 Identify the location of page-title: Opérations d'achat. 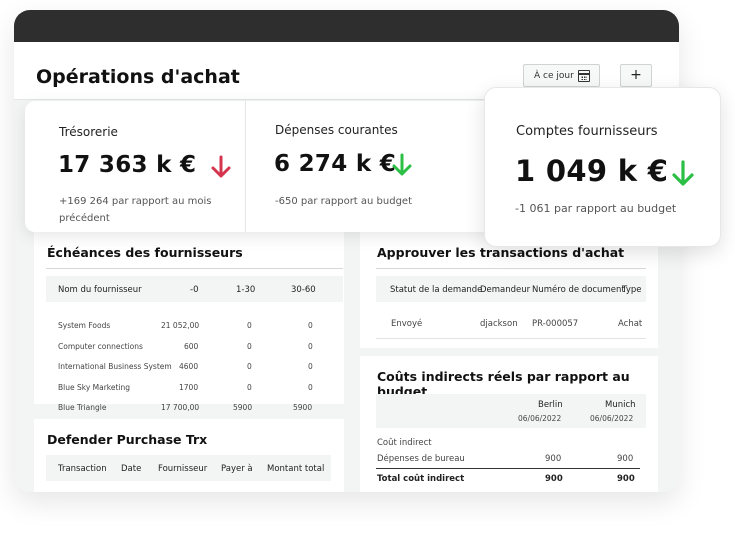
(138, 77).